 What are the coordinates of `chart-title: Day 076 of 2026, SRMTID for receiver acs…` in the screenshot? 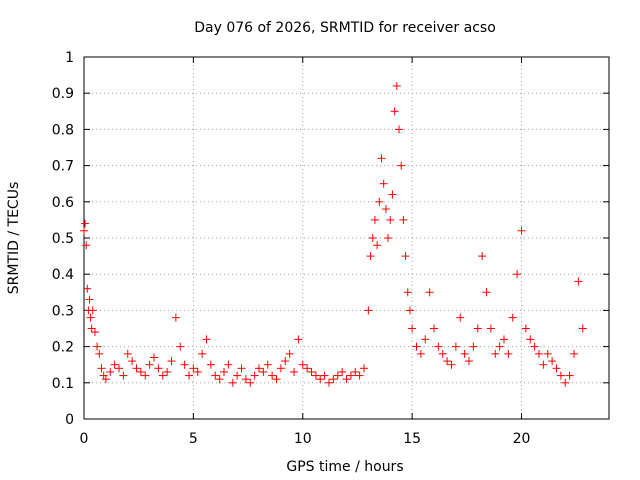 It's located at (345, 28).